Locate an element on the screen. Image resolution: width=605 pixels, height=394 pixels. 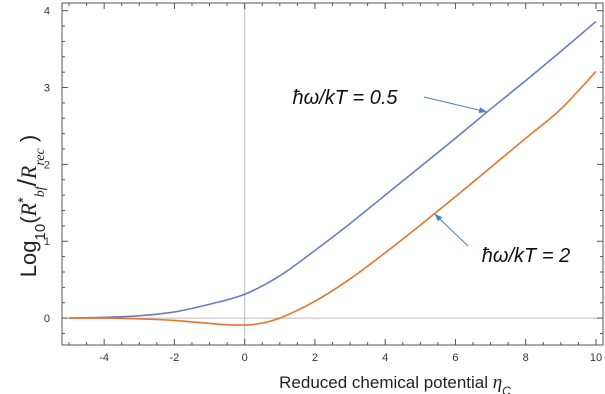
x-tick-label: 2 is located at coordinates (315, 358).